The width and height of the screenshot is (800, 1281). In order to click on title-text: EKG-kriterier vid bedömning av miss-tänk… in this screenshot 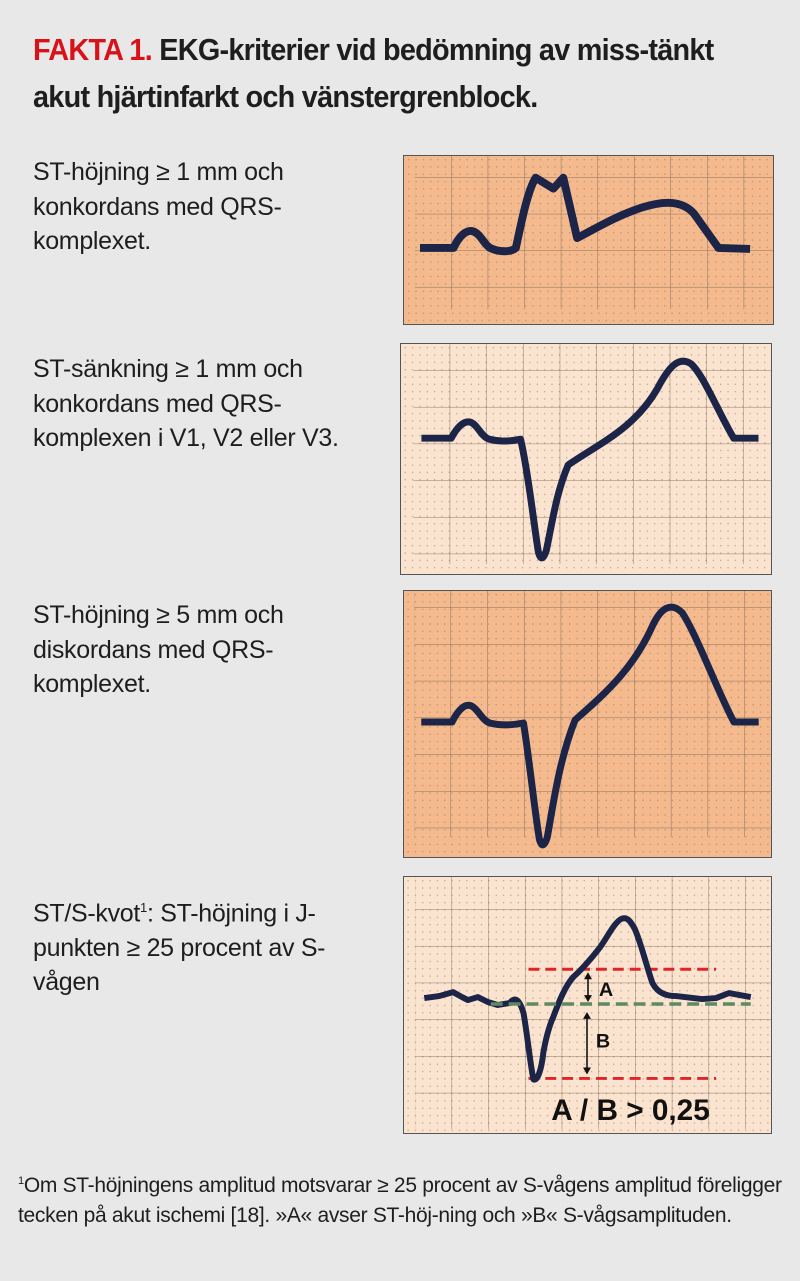, I will do `click(373, 73)`.